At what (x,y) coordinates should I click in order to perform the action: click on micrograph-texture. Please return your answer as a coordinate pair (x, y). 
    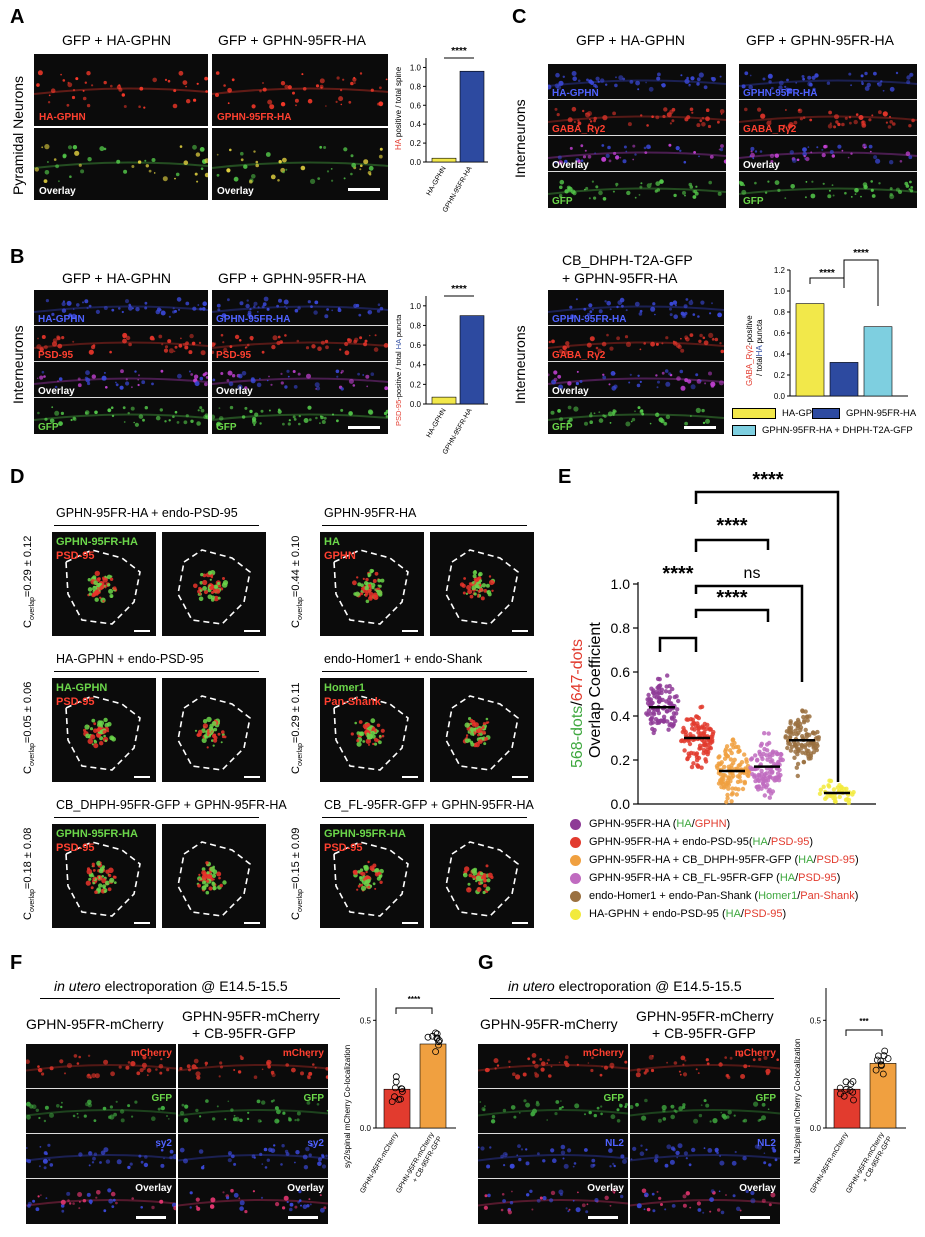
    Looking at the image, I should click on (101, 1133).